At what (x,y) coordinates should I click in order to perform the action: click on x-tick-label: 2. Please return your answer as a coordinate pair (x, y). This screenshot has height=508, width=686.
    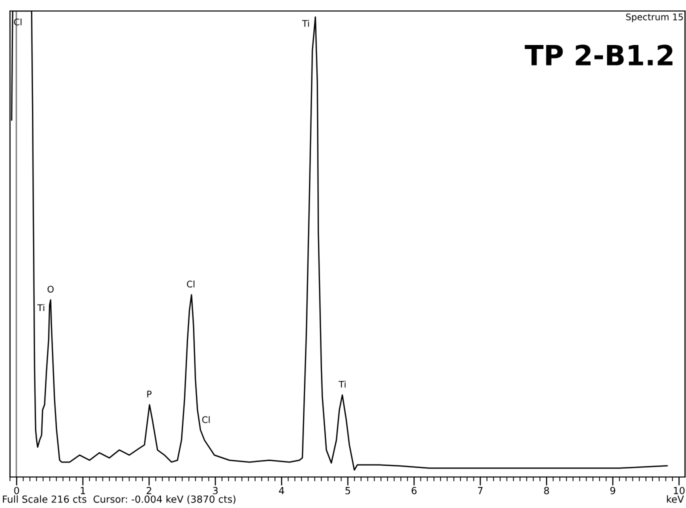
    Looking at the image, I should click on (149, 490).